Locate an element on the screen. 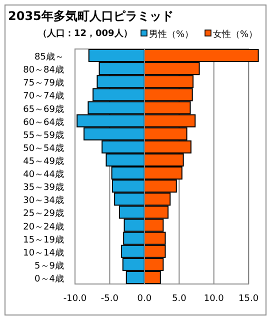 This screenshot has height=320, width=270. x-tick-label: -10.0 is located at coordinates (75, 299).